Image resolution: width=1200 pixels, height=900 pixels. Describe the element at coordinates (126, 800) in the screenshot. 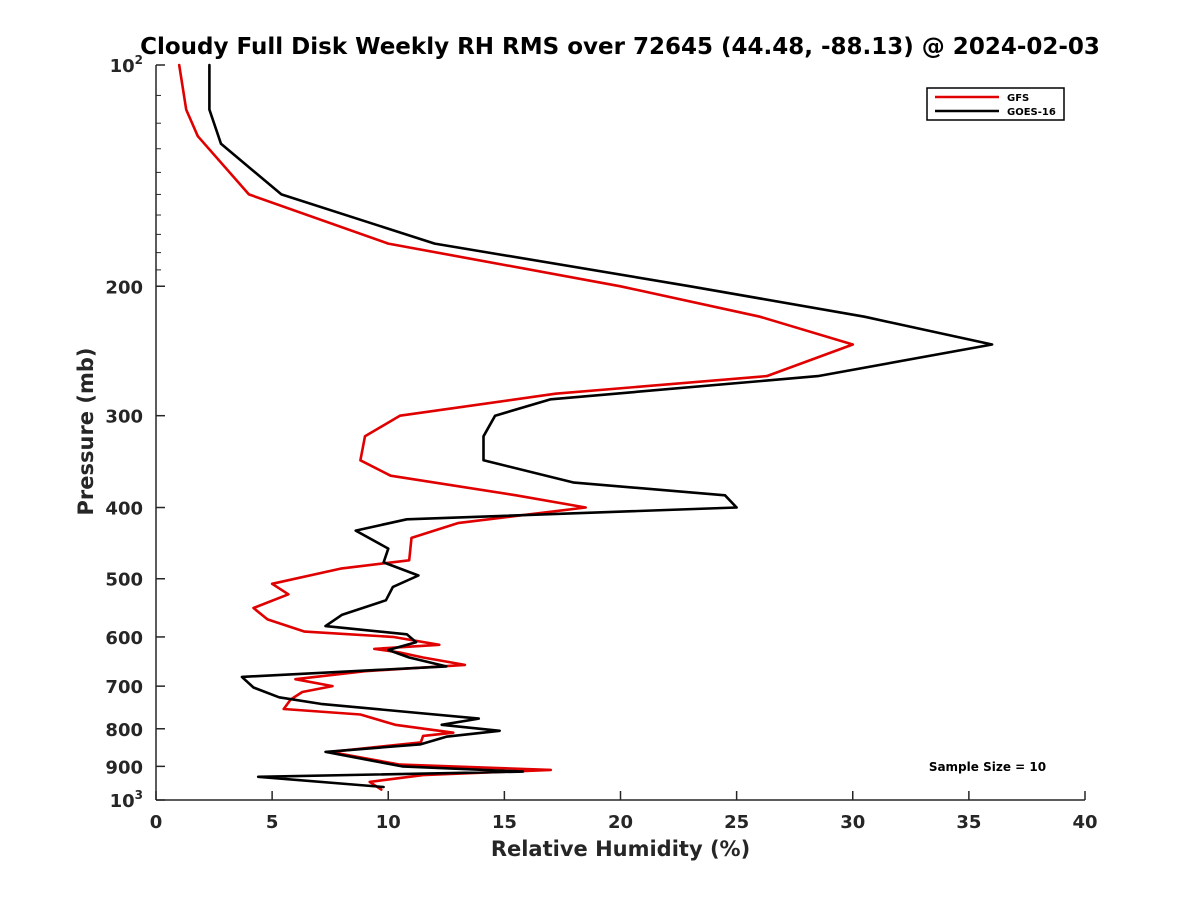

I see `y-tick-label: 10³` at that location.